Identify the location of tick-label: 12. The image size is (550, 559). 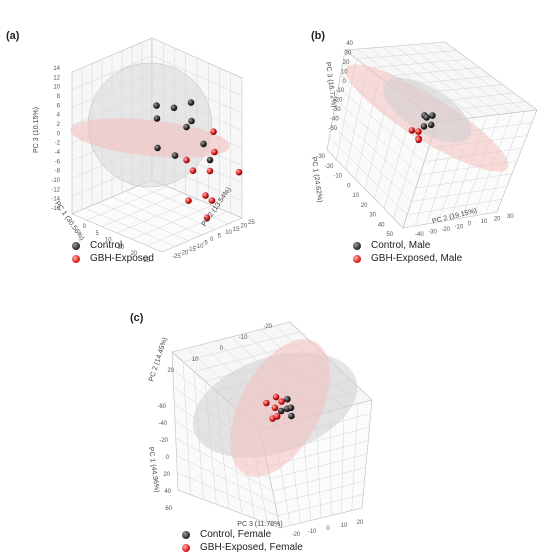
(56, 78).